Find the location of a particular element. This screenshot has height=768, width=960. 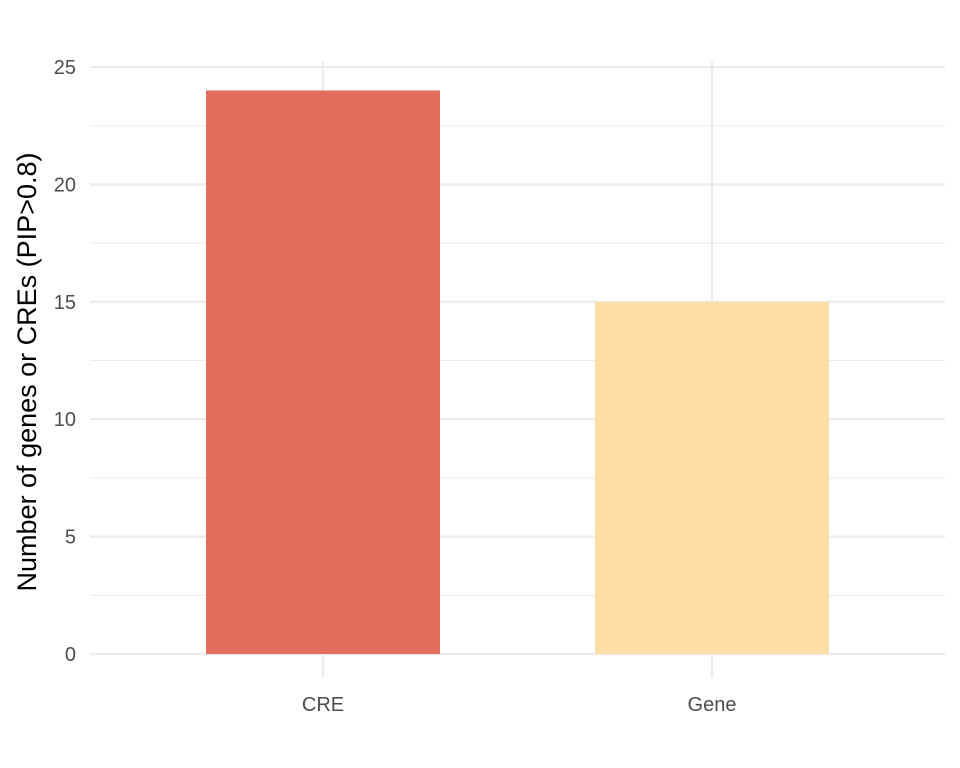

y-tick-labels: 0 5 10 15 20 25 is located at coordinates (65, 361).